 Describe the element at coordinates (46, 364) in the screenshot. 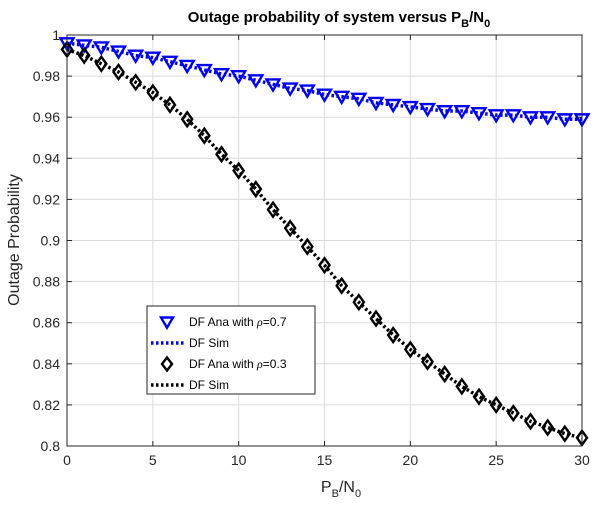

I see `y-tick-label: 0.84` at that location.